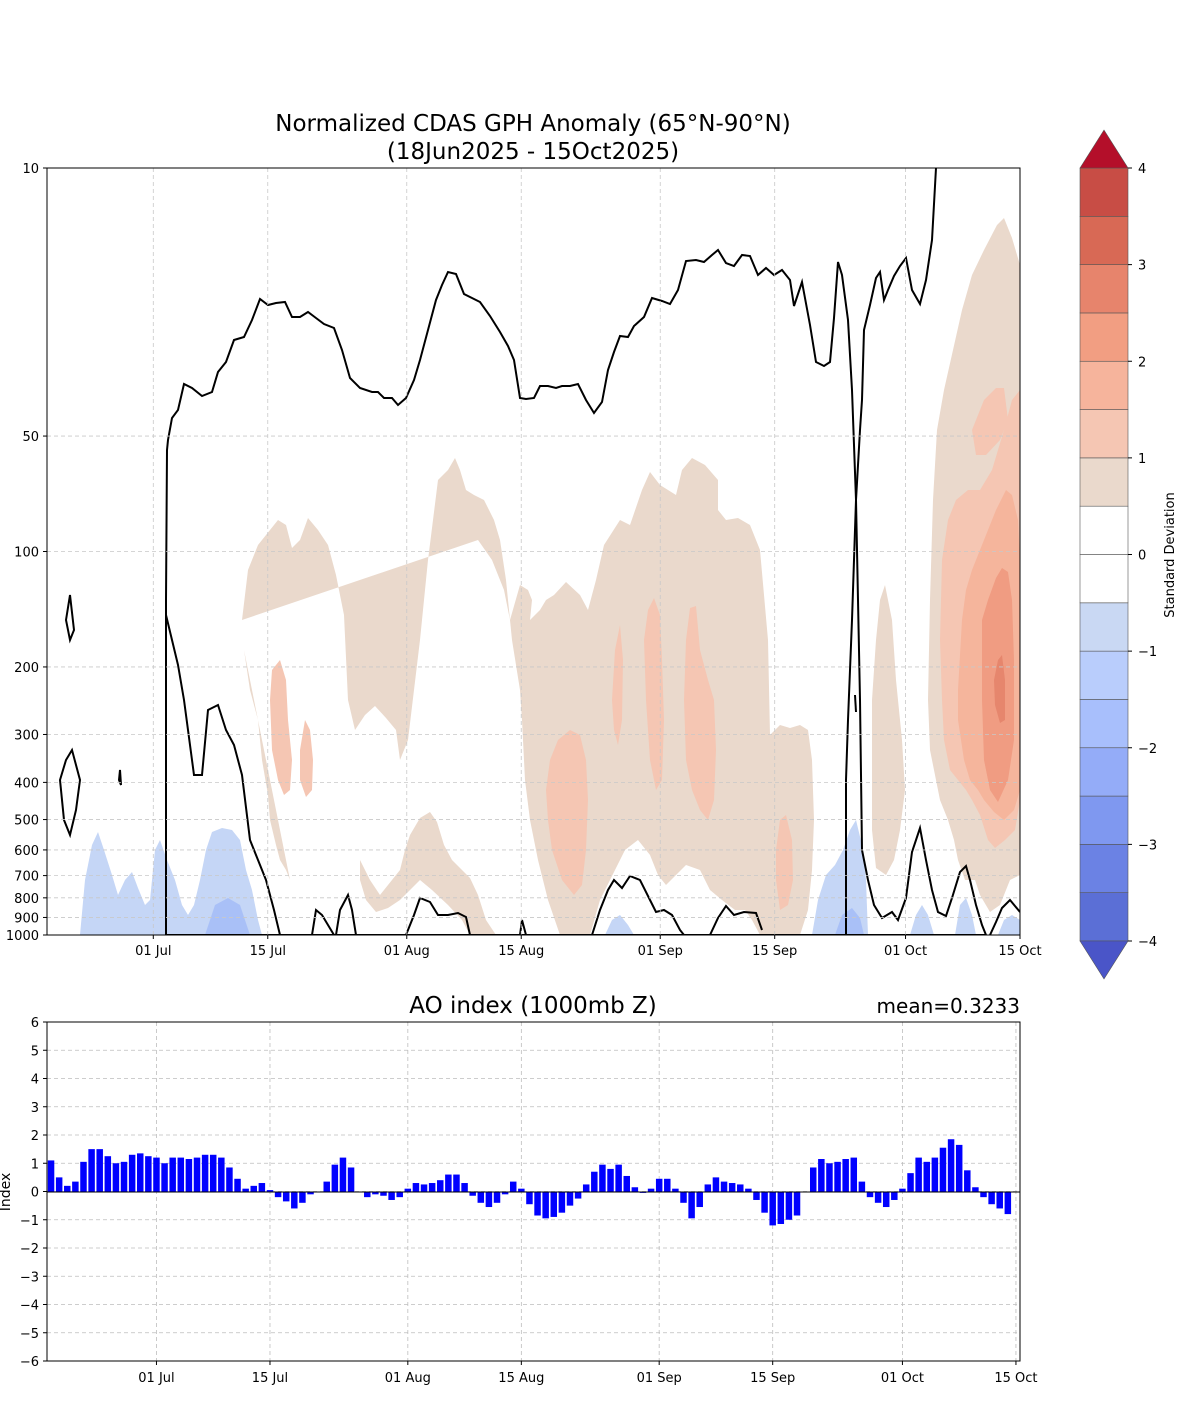 The width and height of the screenshot is (1200, 1404). What do you see at coordinates (26, 553) in the screenshot?
I see `heatmap-y-ticks: 10 50 100 200 300 400 500 600 700 800 900 1000` at bounding box center [26, 553].